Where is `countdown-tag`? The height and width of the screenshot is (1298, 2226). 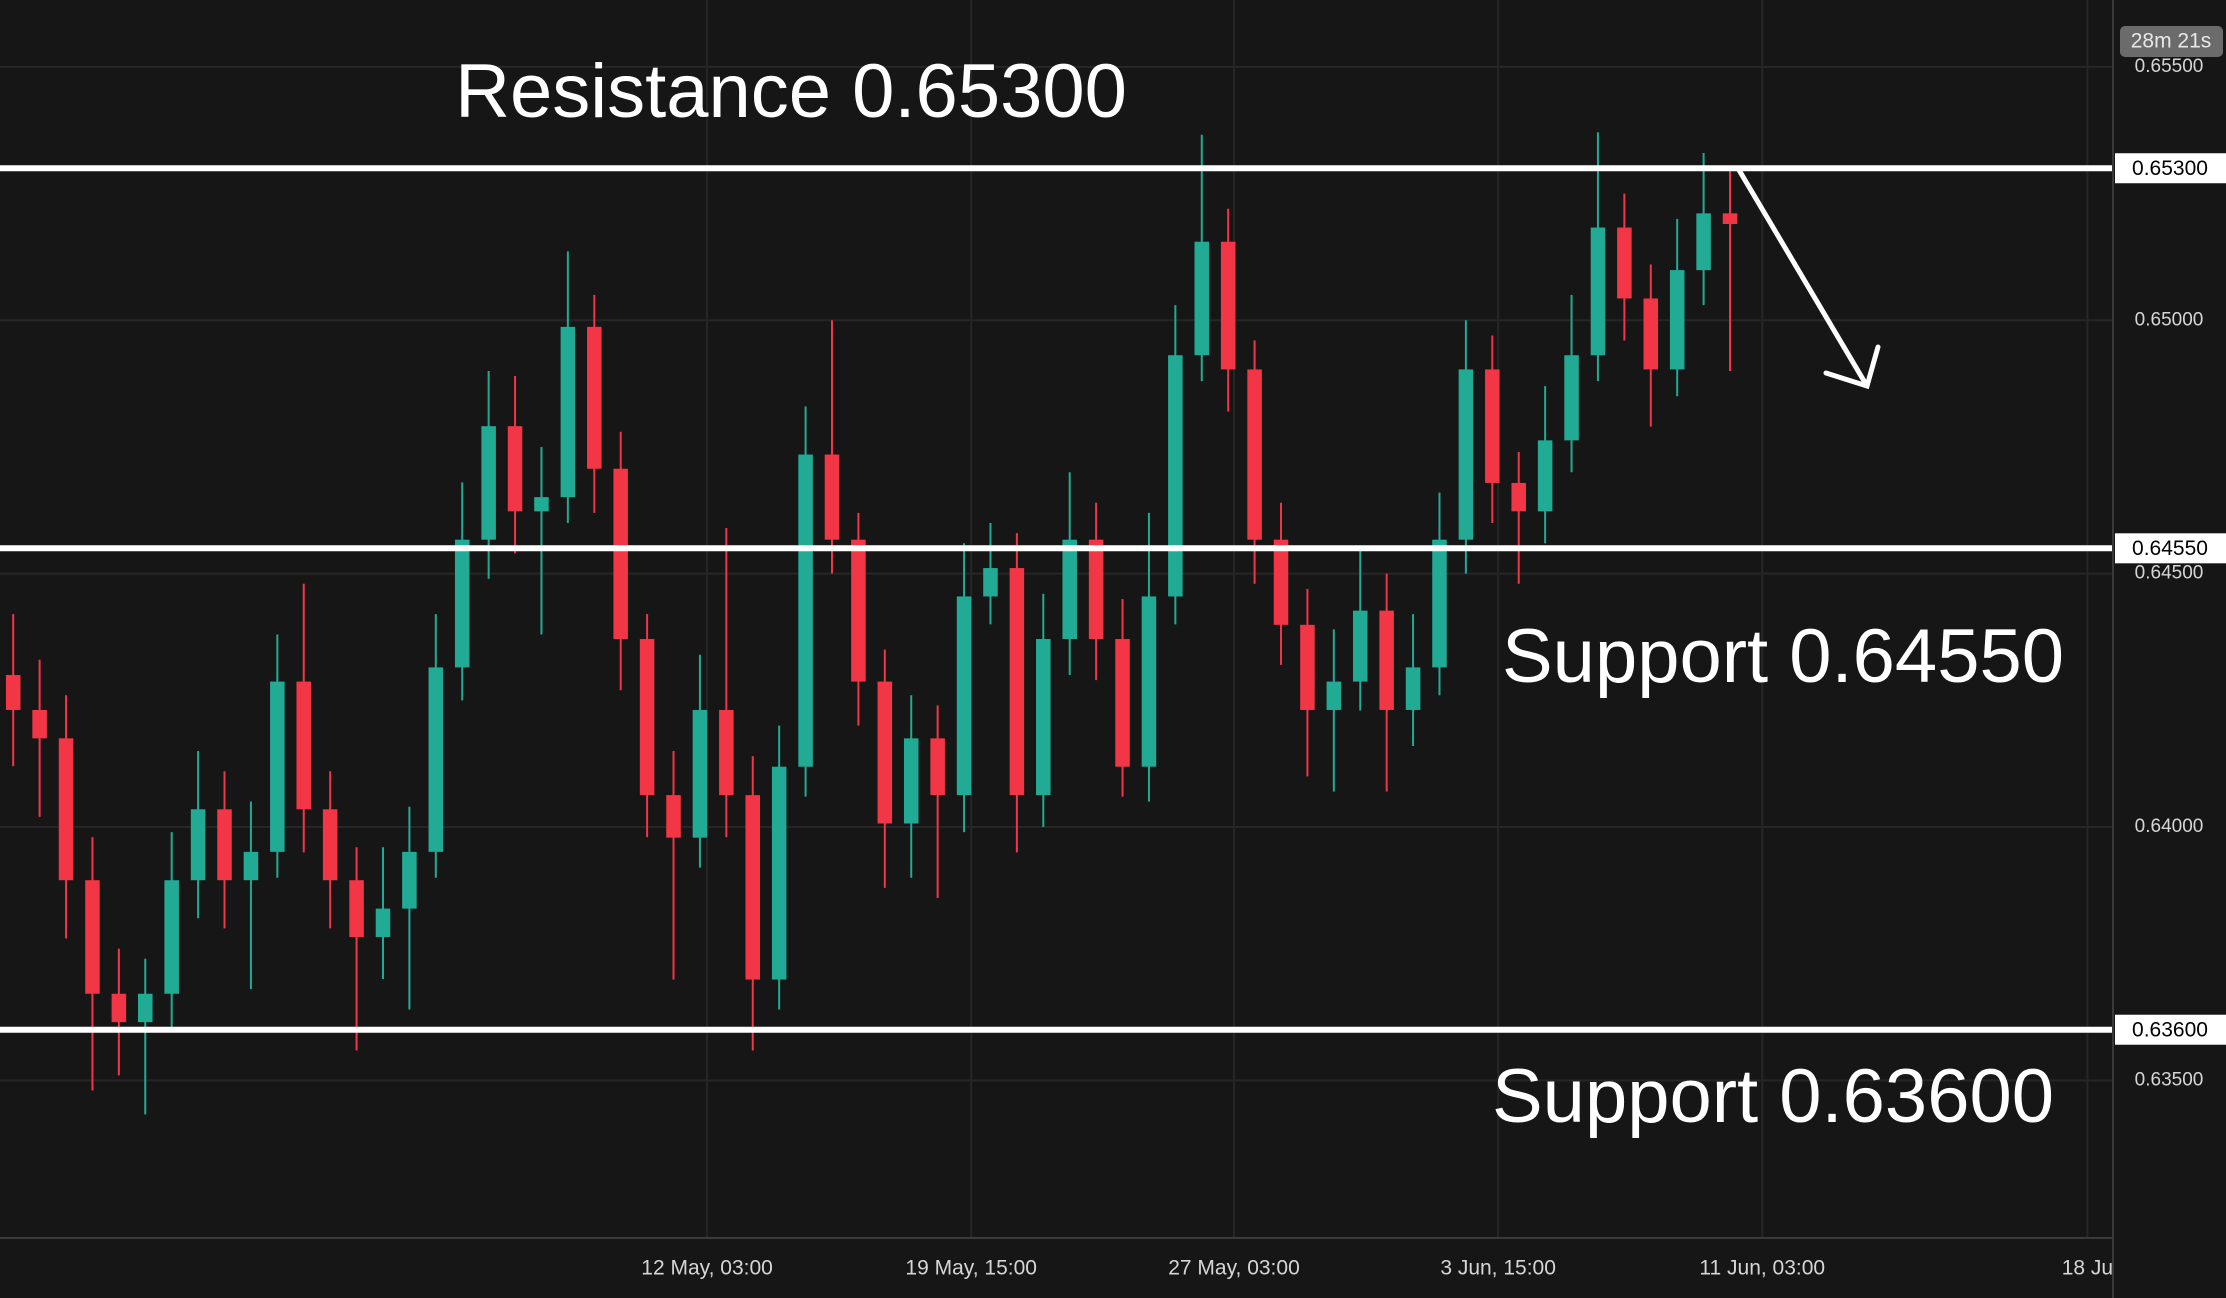
countdown-tag is located at coordinates (2171, 41).